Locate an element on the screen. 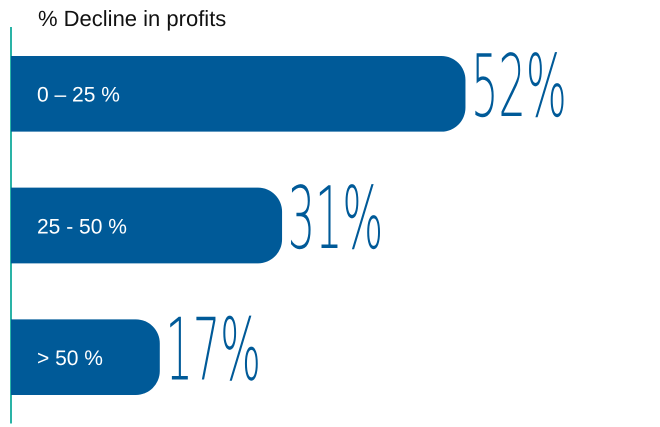 The width and height of the screenshot is (660, 427). y-tick-label: 25 - 50 % is located at coordinates (82, 226).